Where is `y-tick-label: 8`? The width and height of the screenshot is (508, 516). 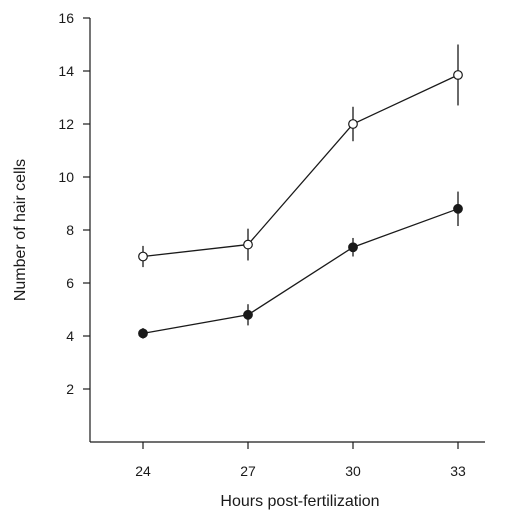 y-tick-label: 8 is located at coordinates (70, 230).